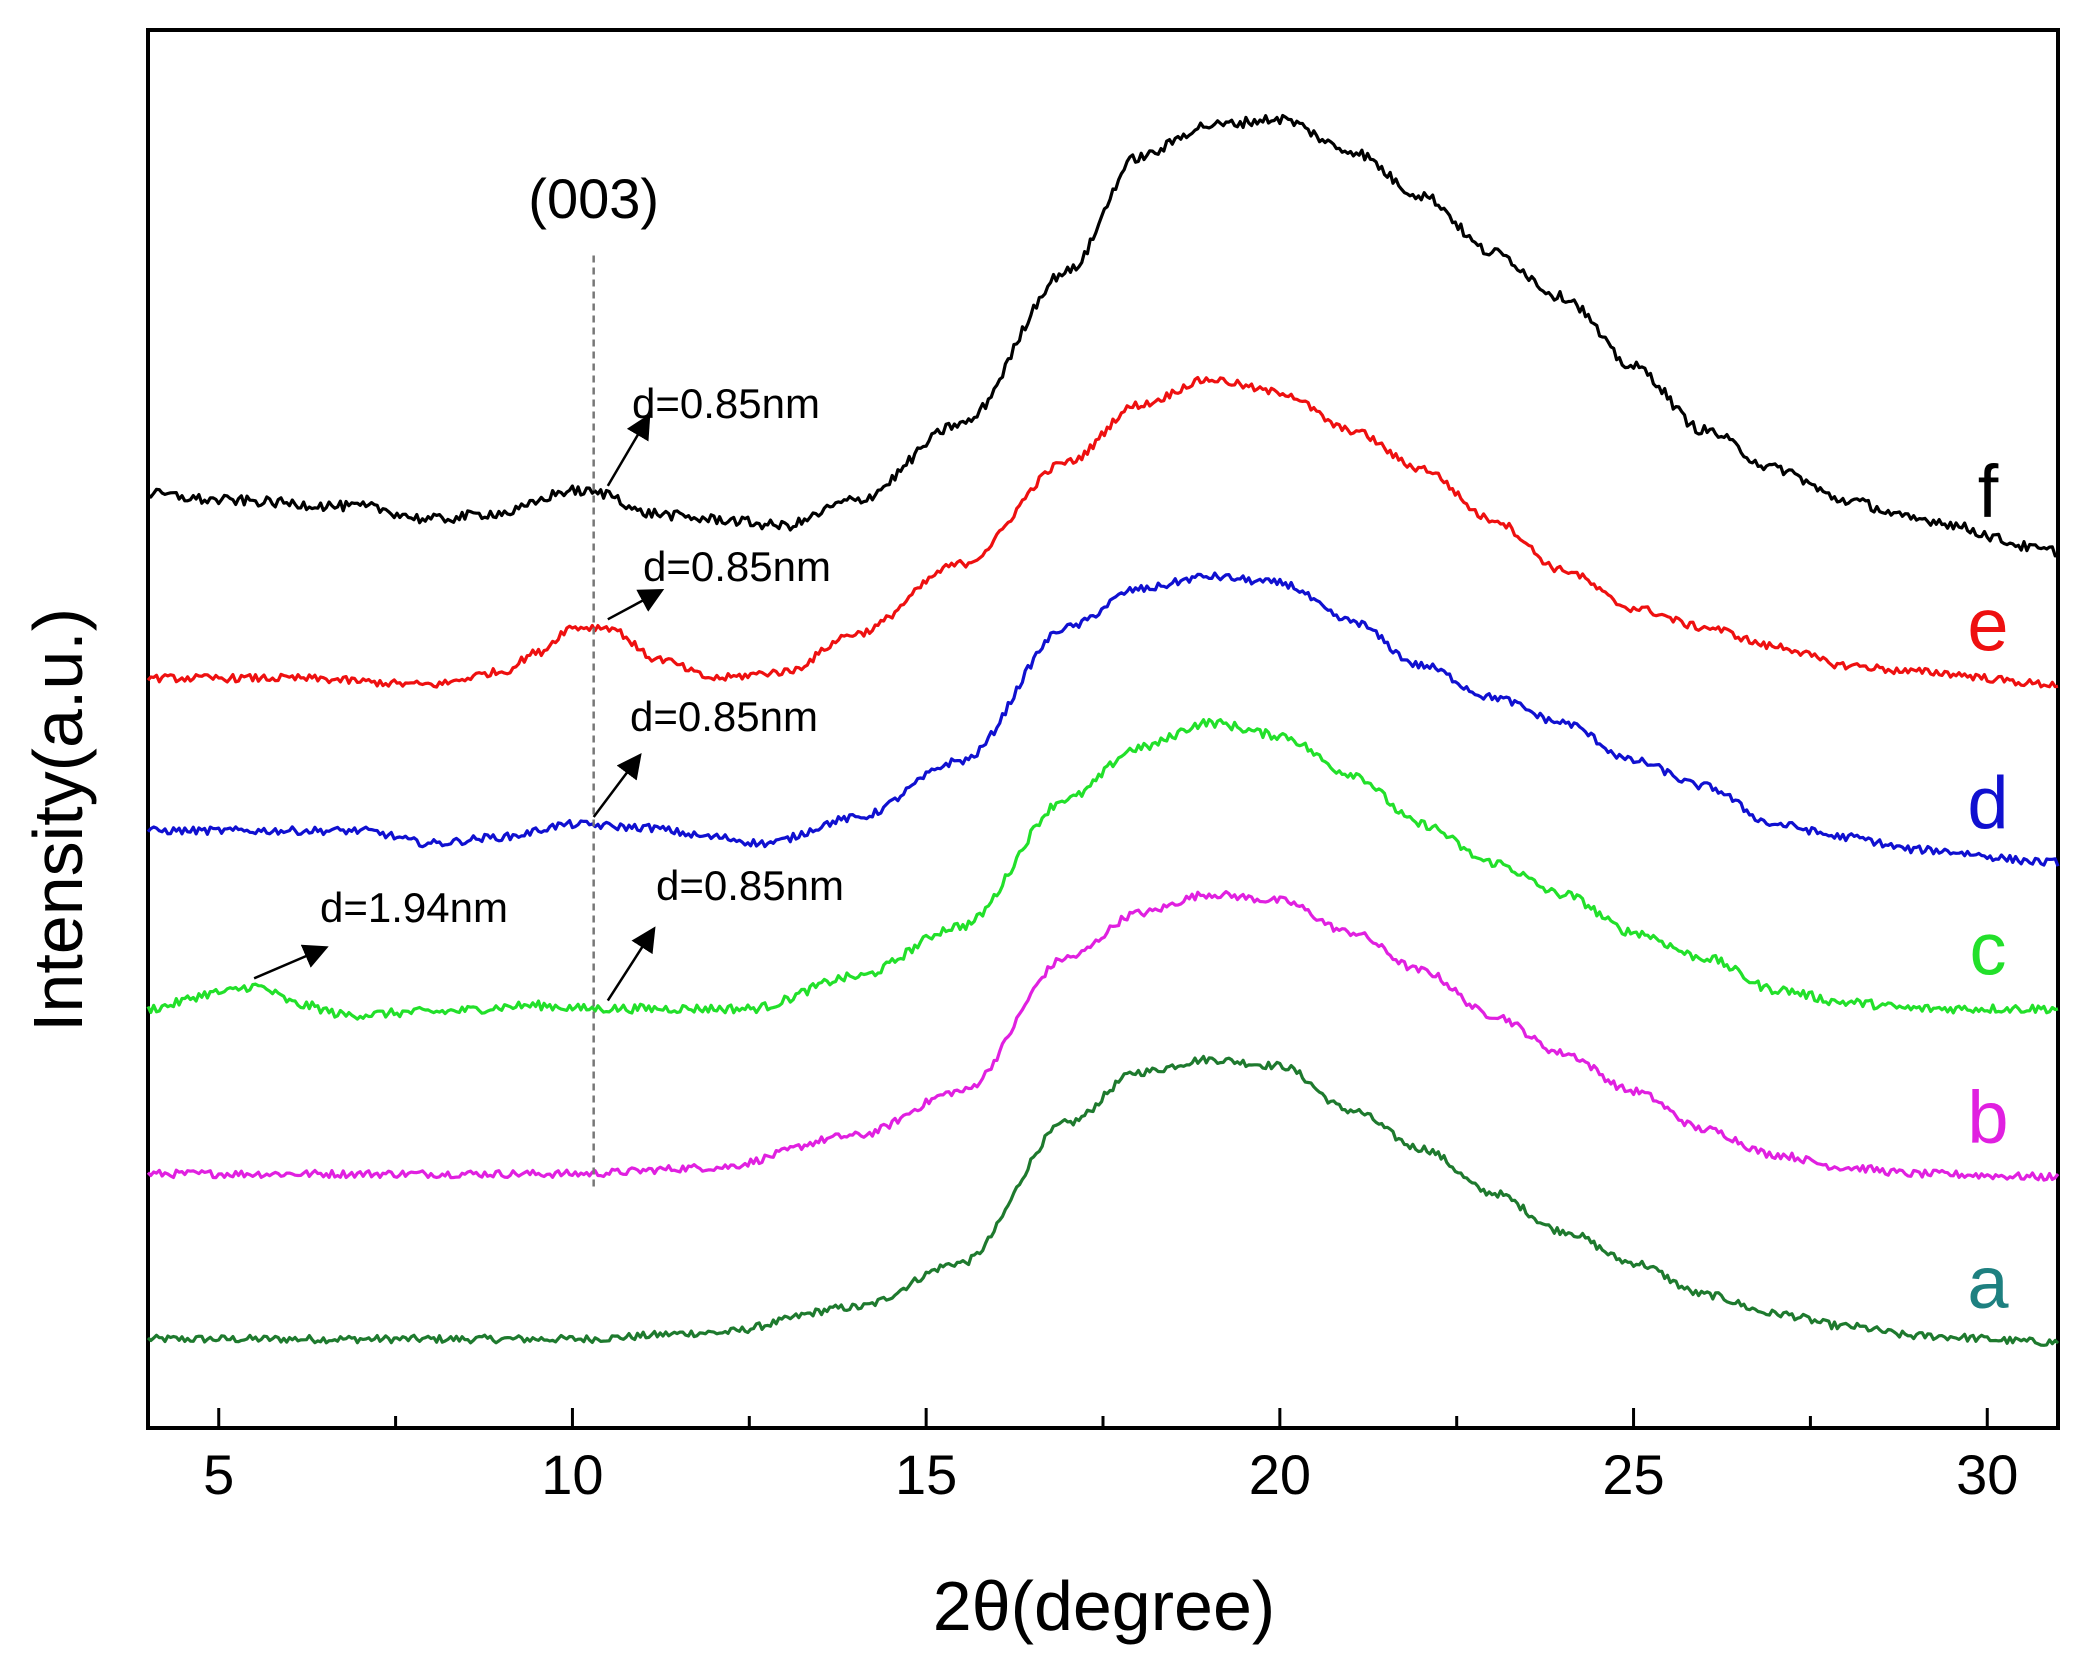 The width and height of the screenshot is (2076, 1662). What do you see at coordinates (218, 1474) in the screenshot?
I see `x-tick-label: 5` at bounding box center [218, 1474].